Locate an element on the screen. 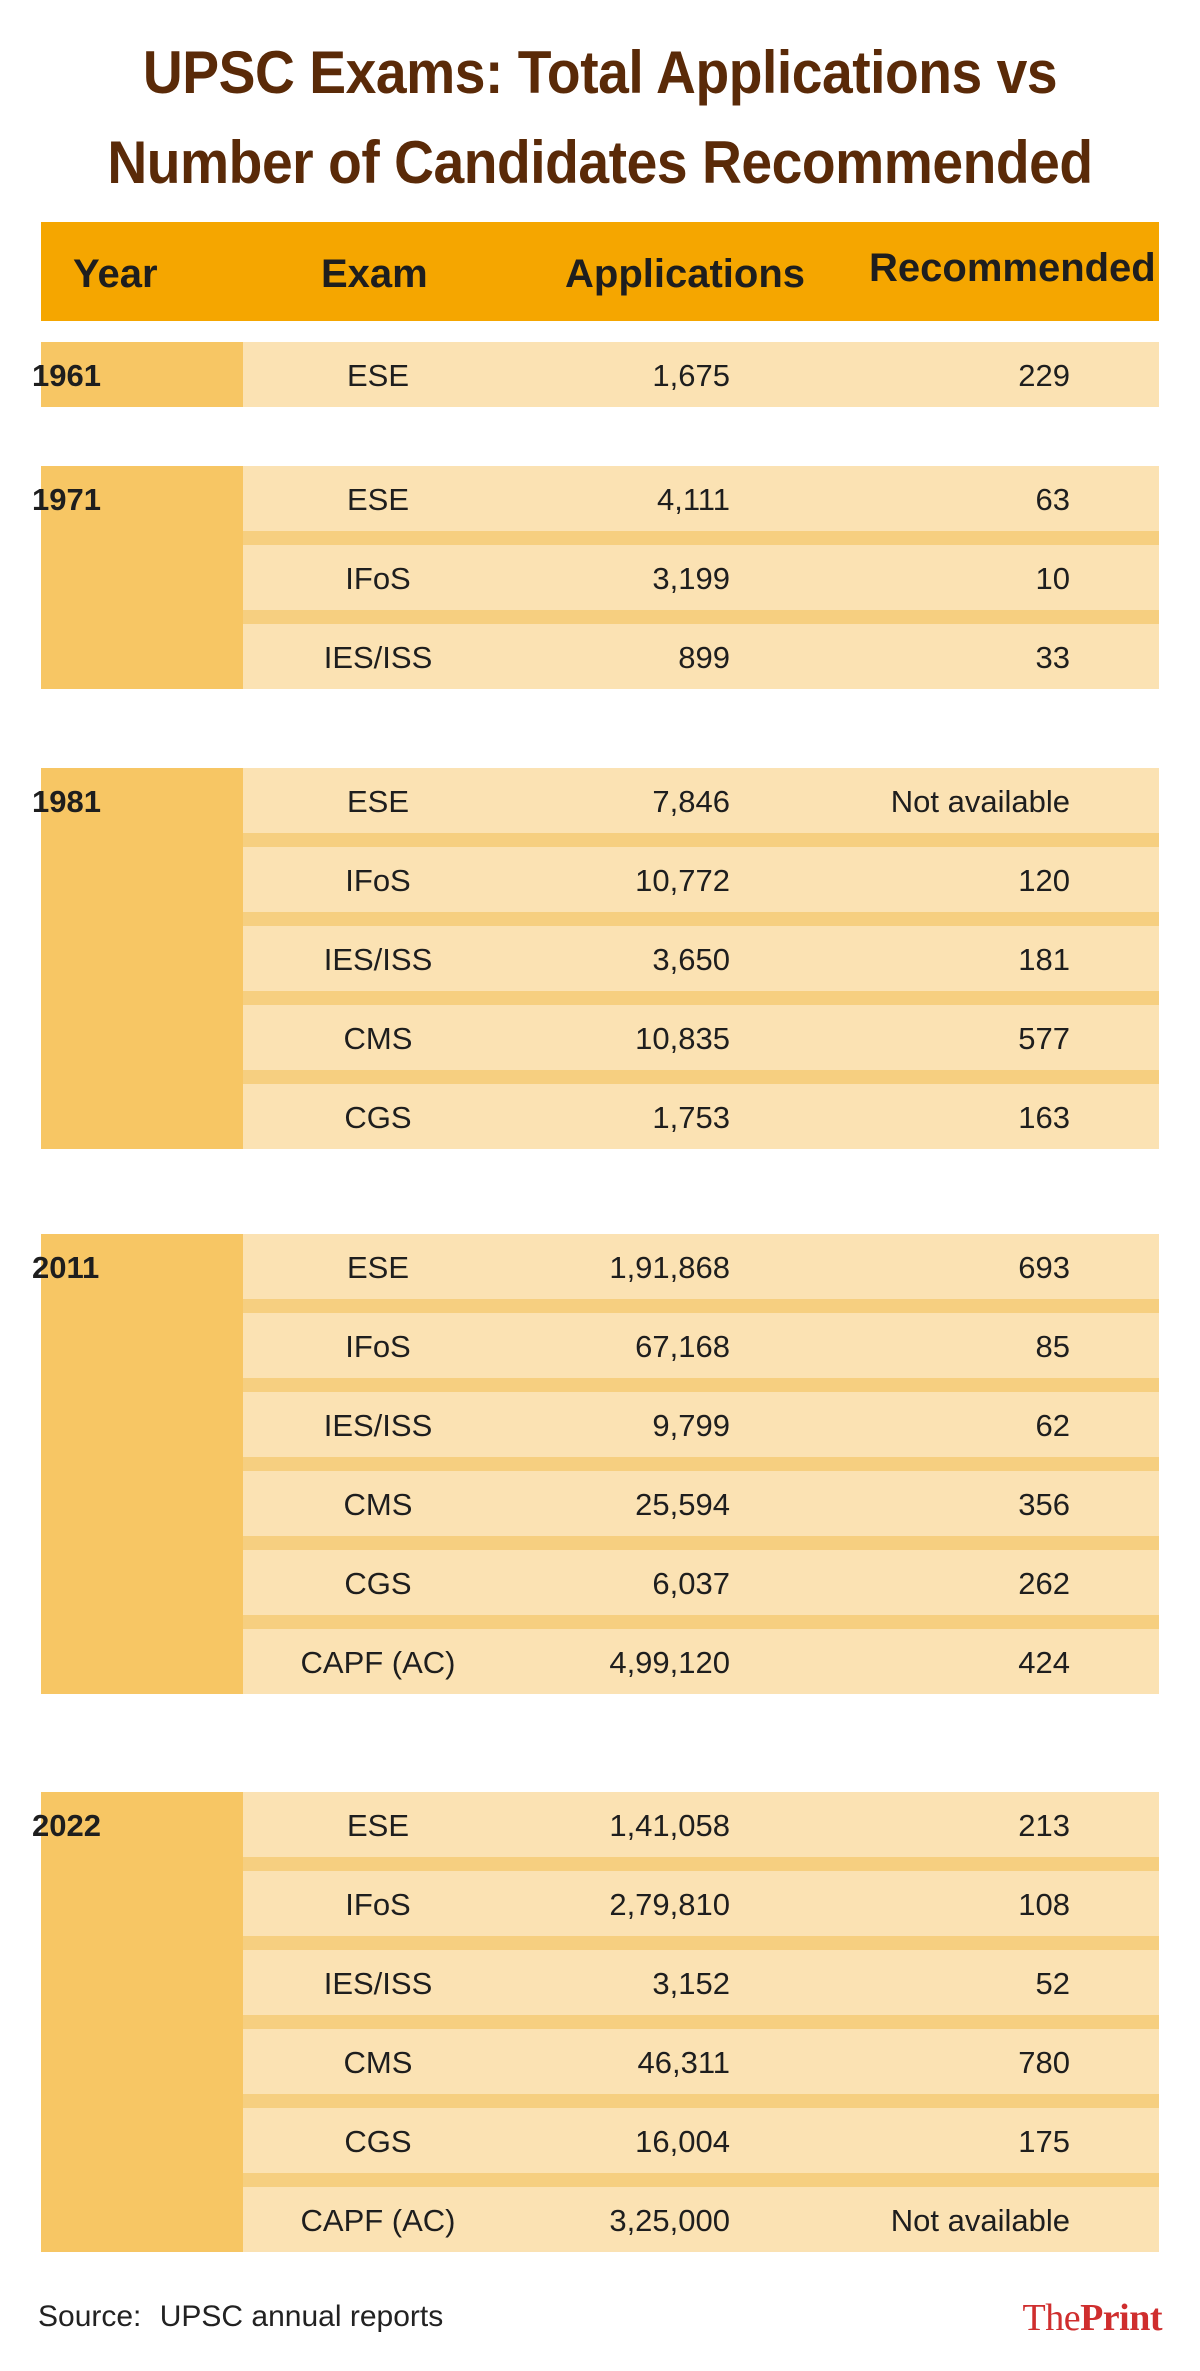 This screenshot has width=1200, height=2371. cell-recommended: 33 is located at coordinates (1052, 657).